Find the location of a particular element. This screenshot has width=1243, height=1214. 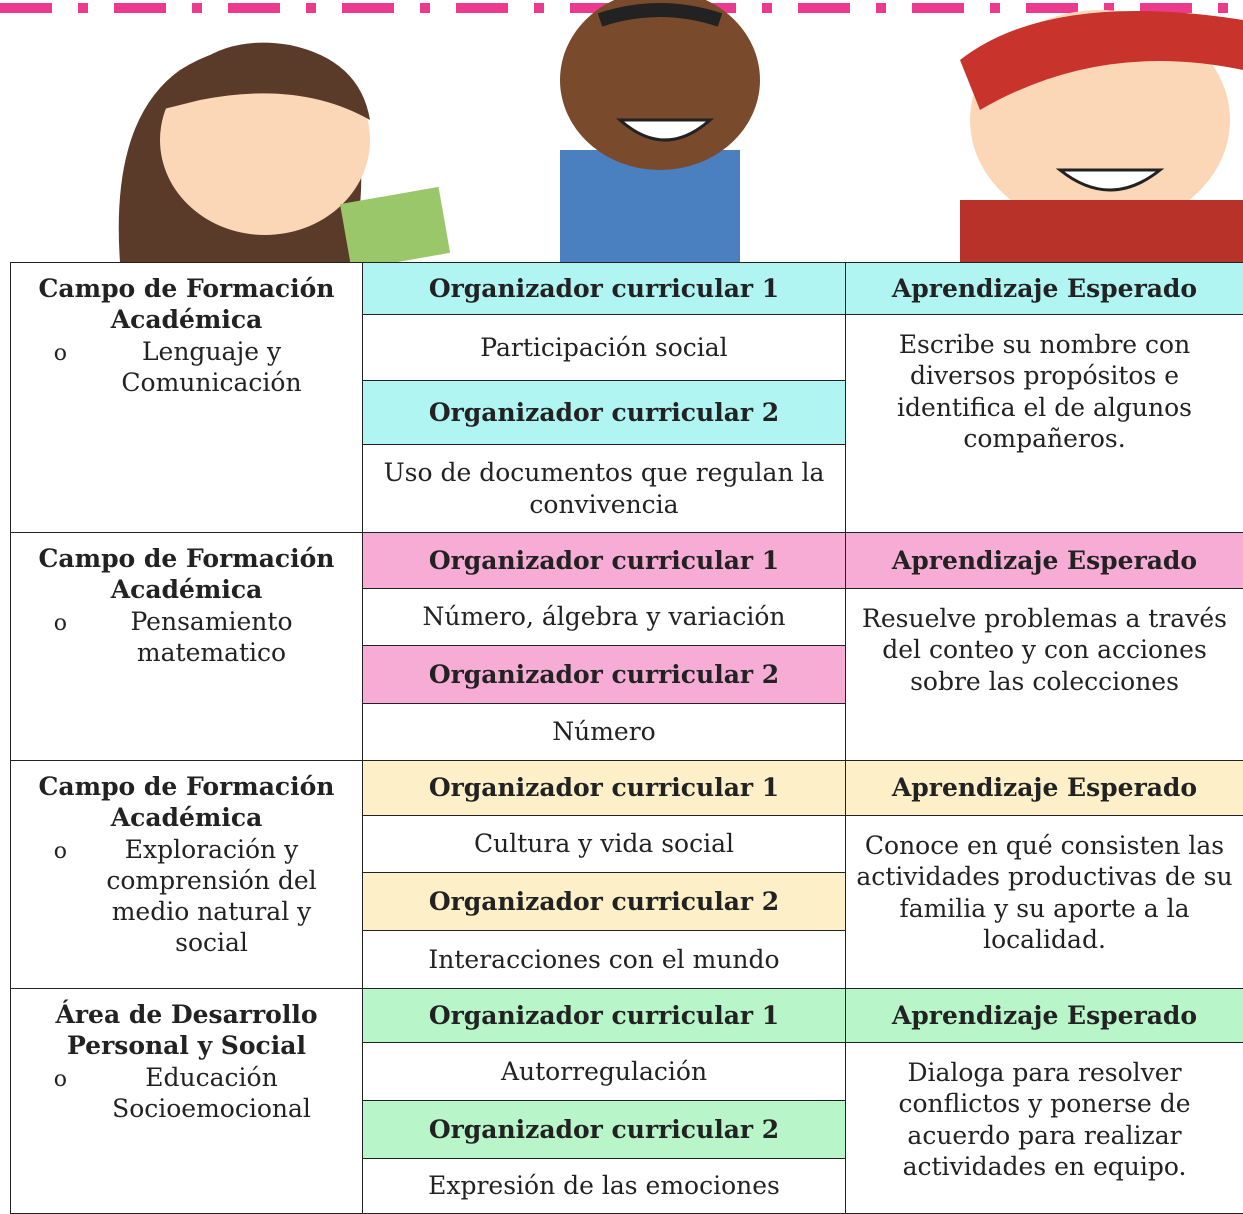

org1: Número, álgebra y variación is located at coordinates (604, 617).